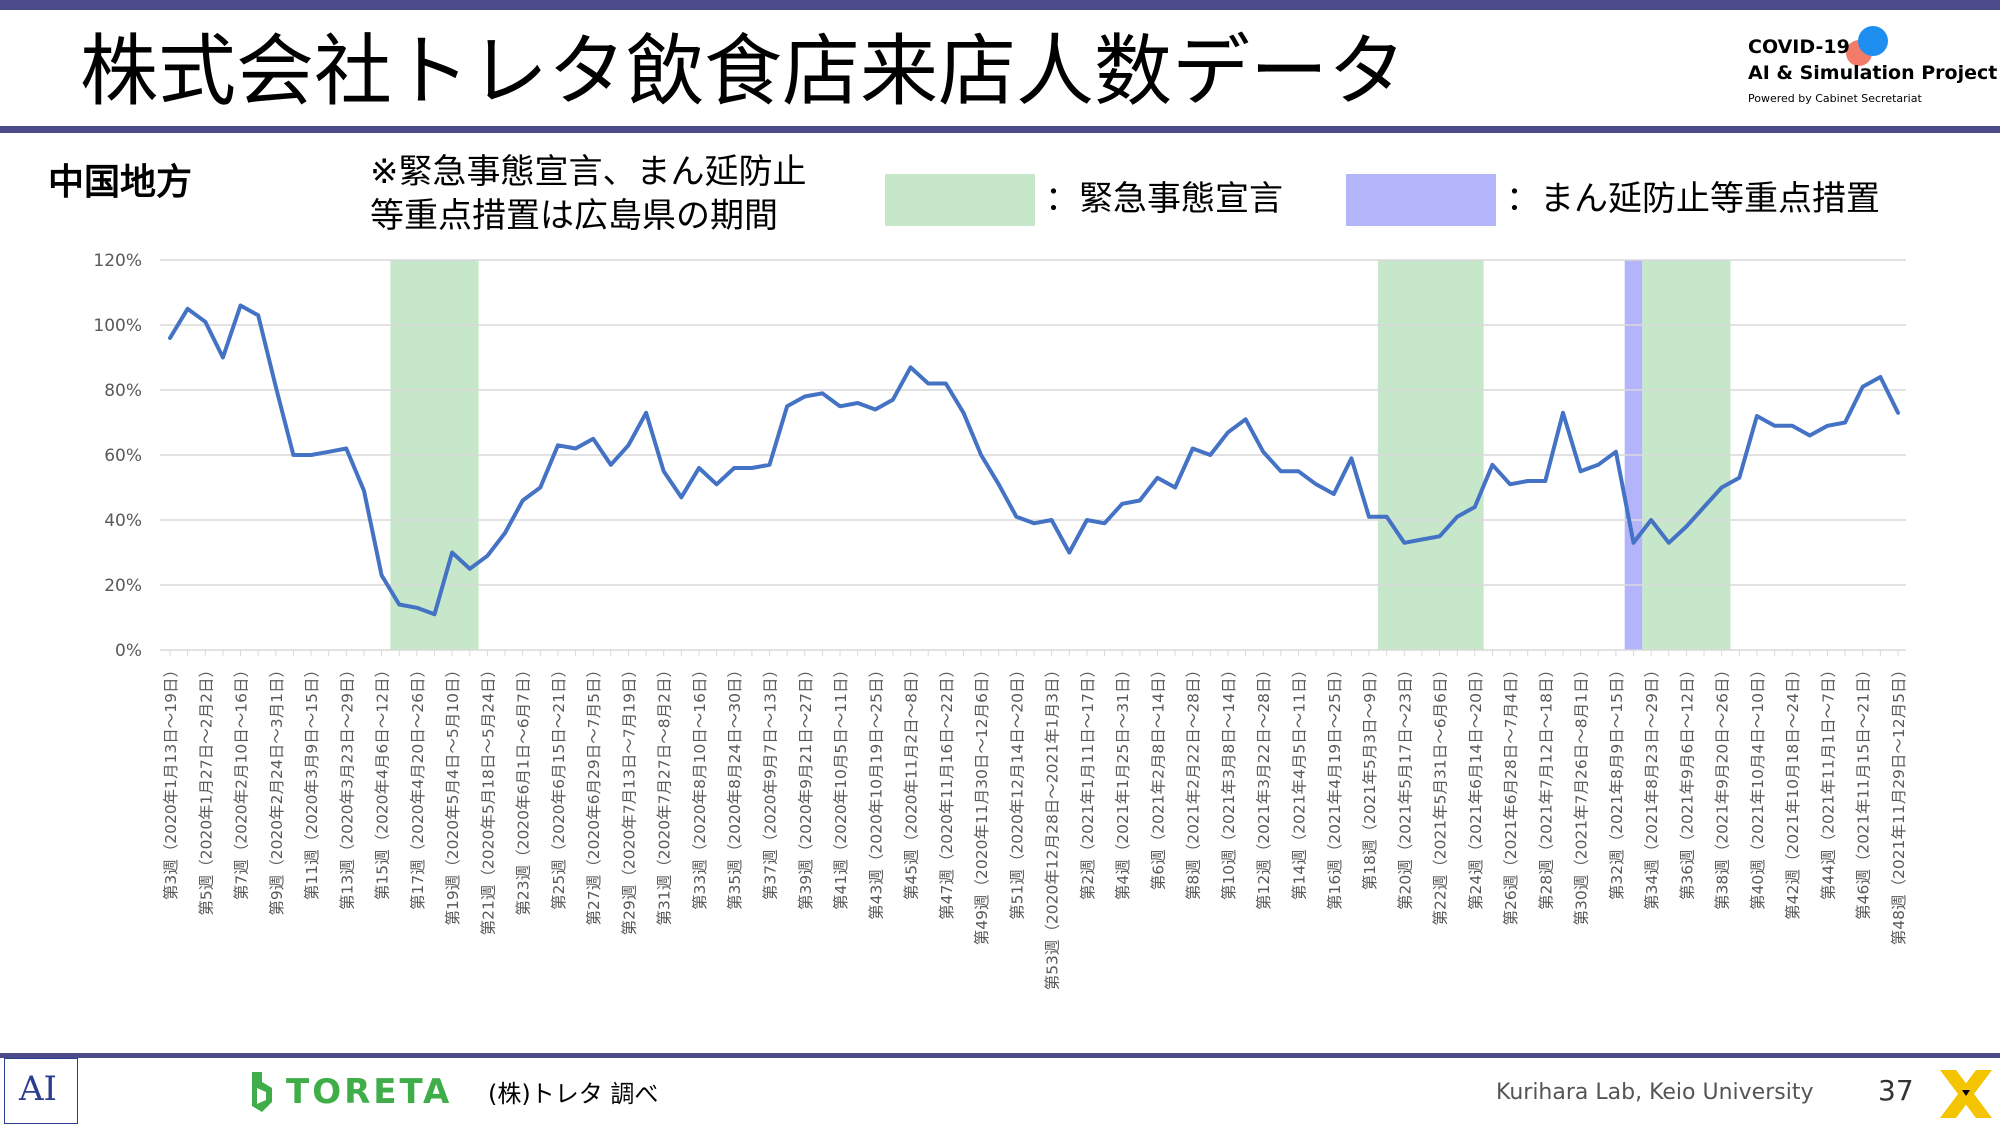 The width and height of the screenshot is (2000, 1125). I want to click on x-tick-label: 第12週（2021年3月22日～28日）, so click(1264, 786).